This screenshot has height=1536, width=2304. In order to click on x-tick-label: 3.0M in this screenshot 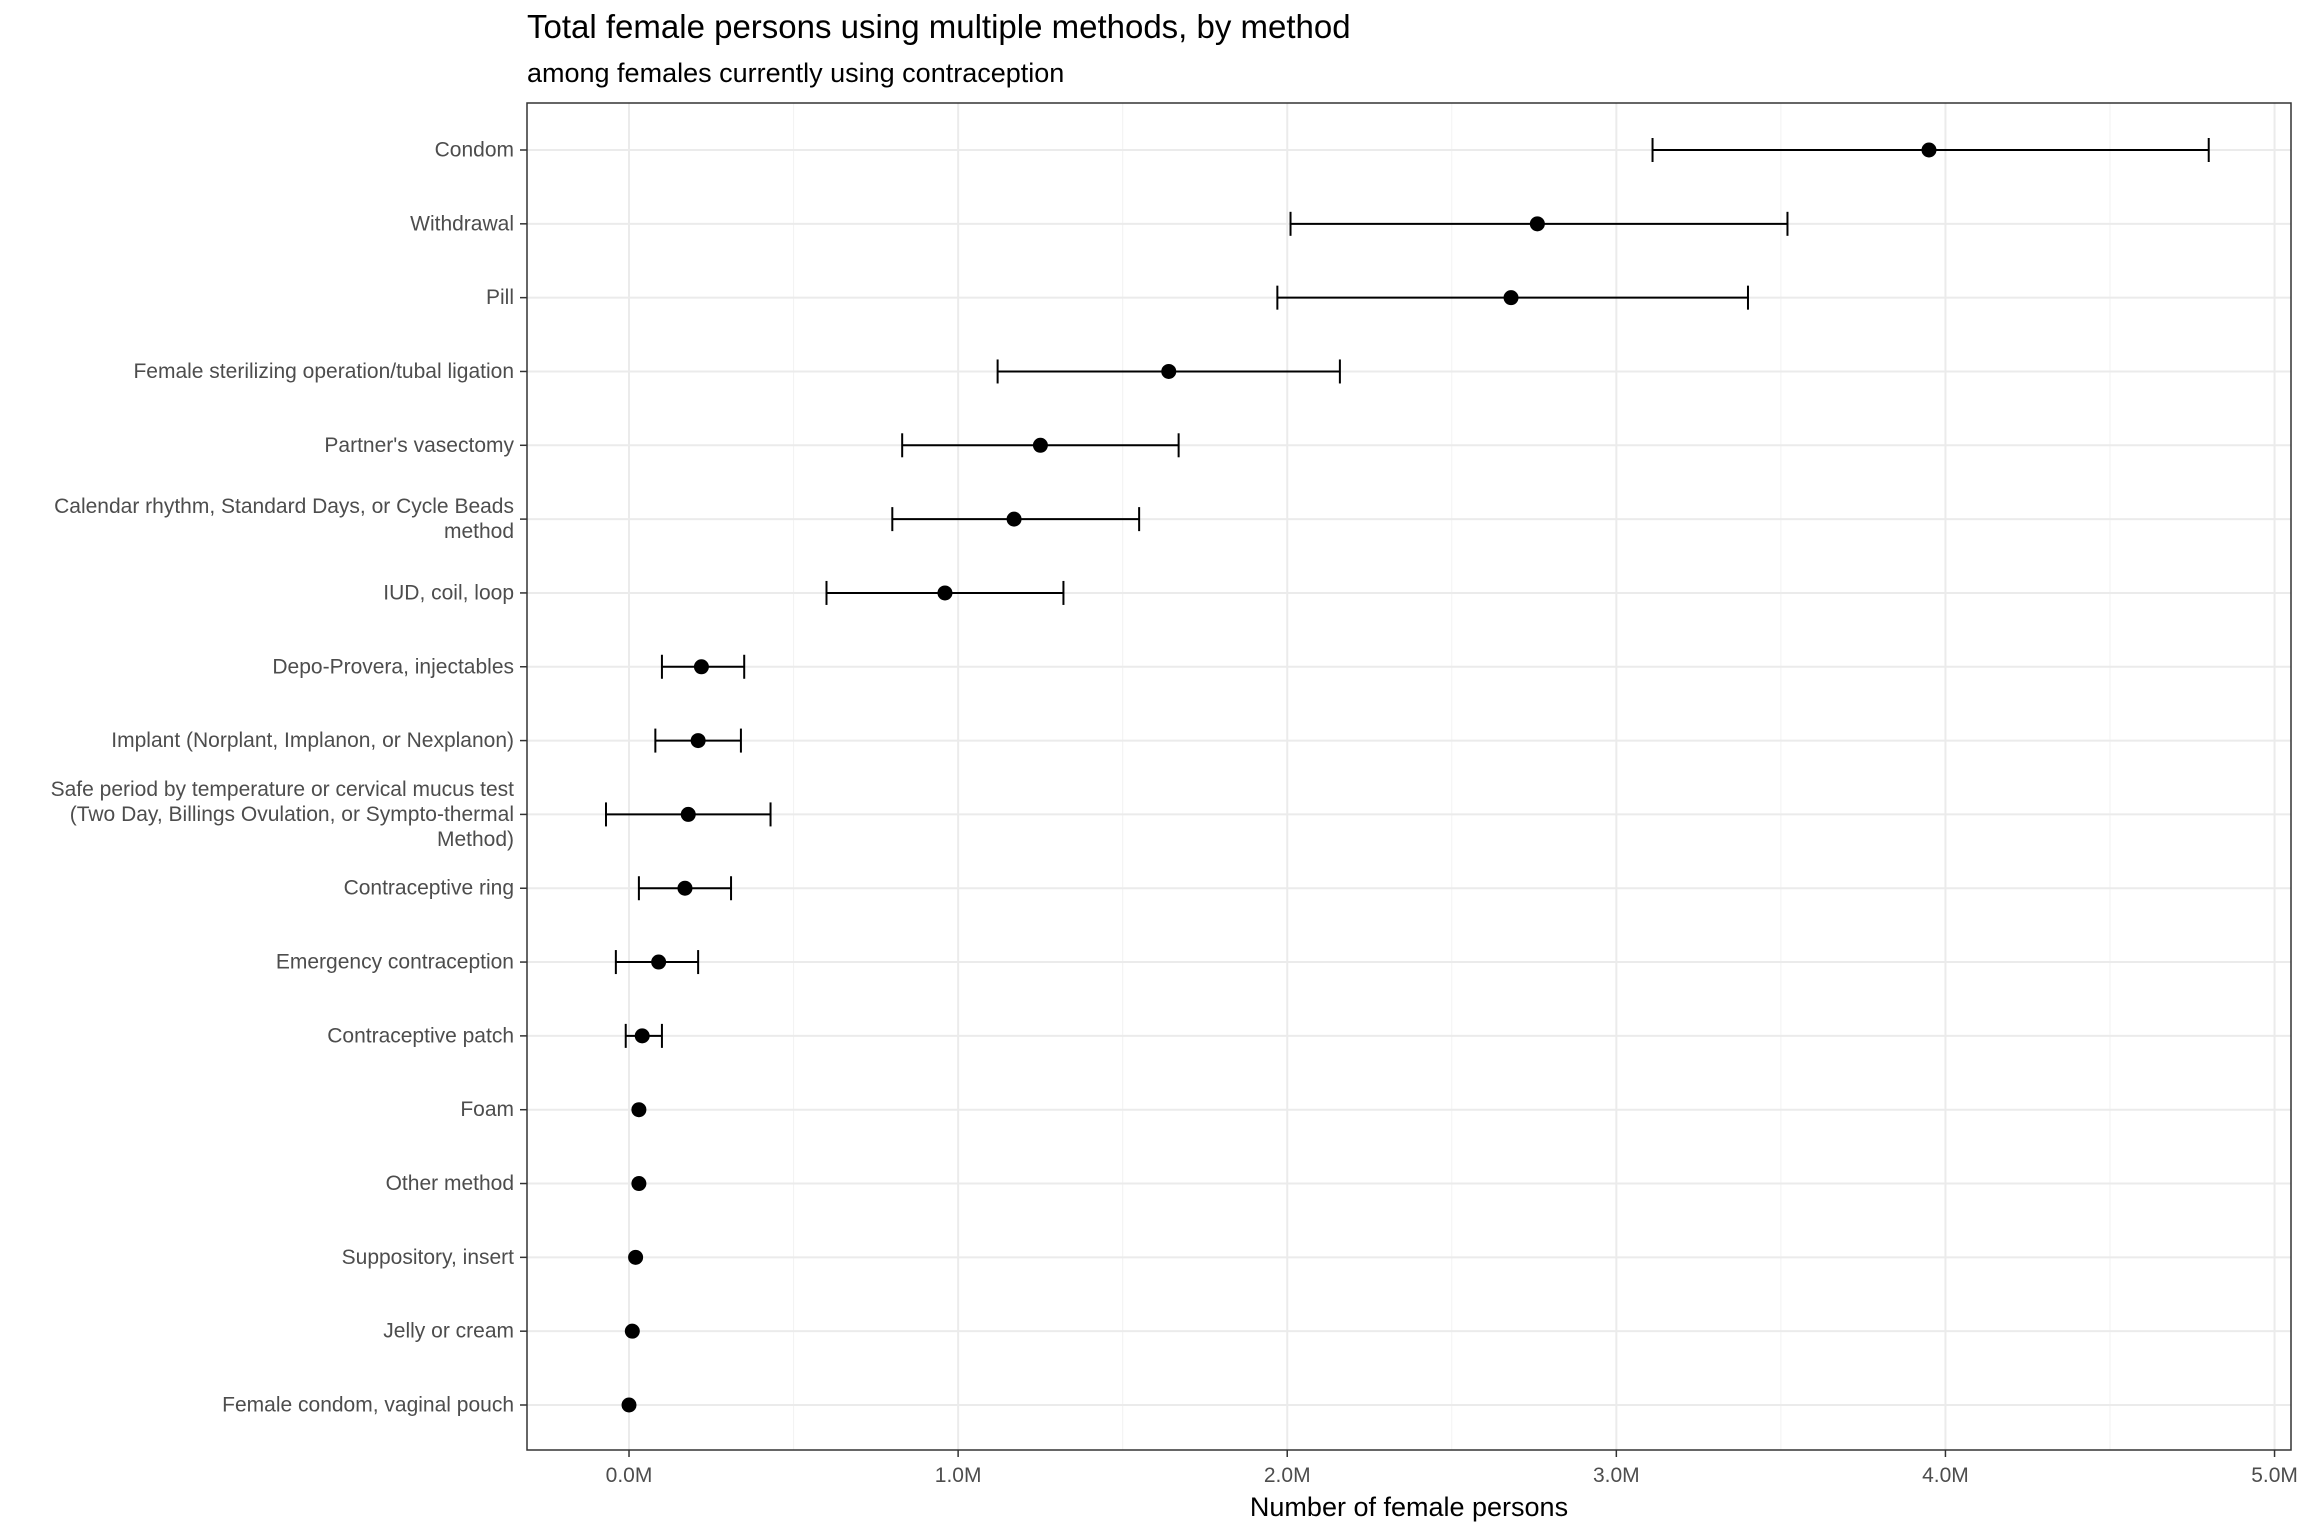, I will do `click(1616, 1475)`.